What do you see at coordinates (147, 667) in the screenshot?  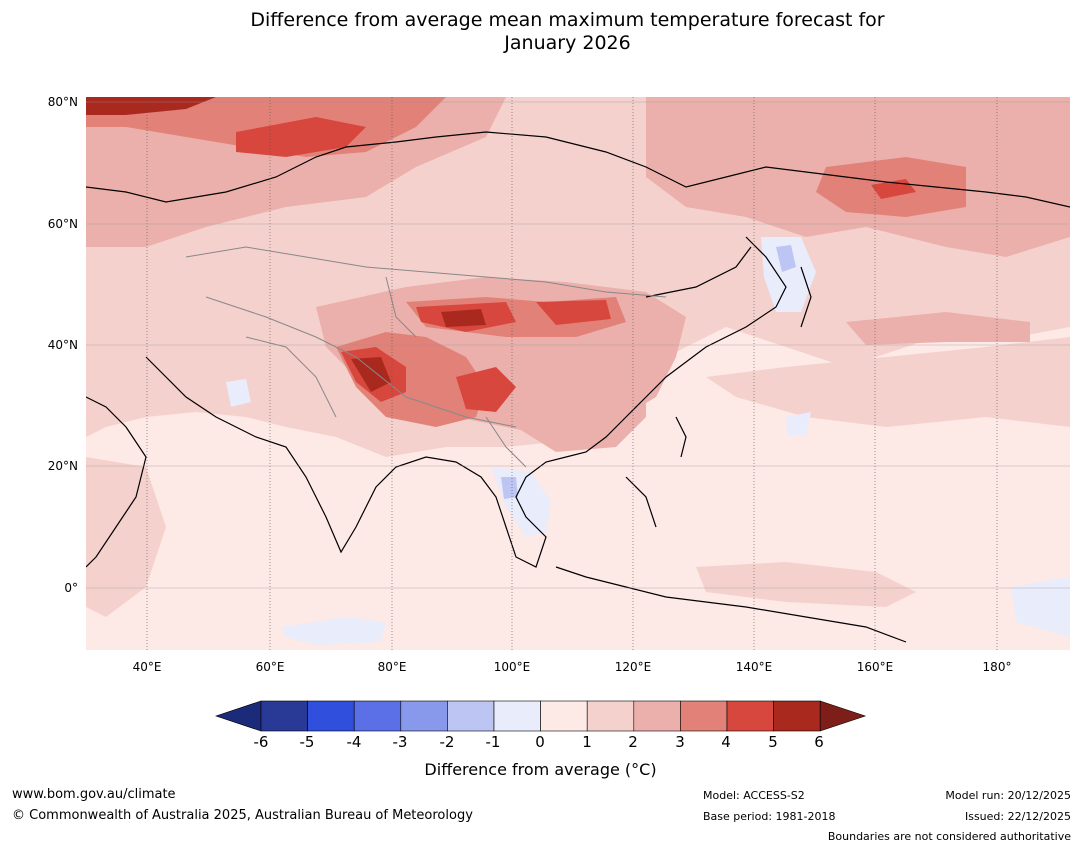 I see `lon-label-40e: 40°E` at bounding box center [147, 667].